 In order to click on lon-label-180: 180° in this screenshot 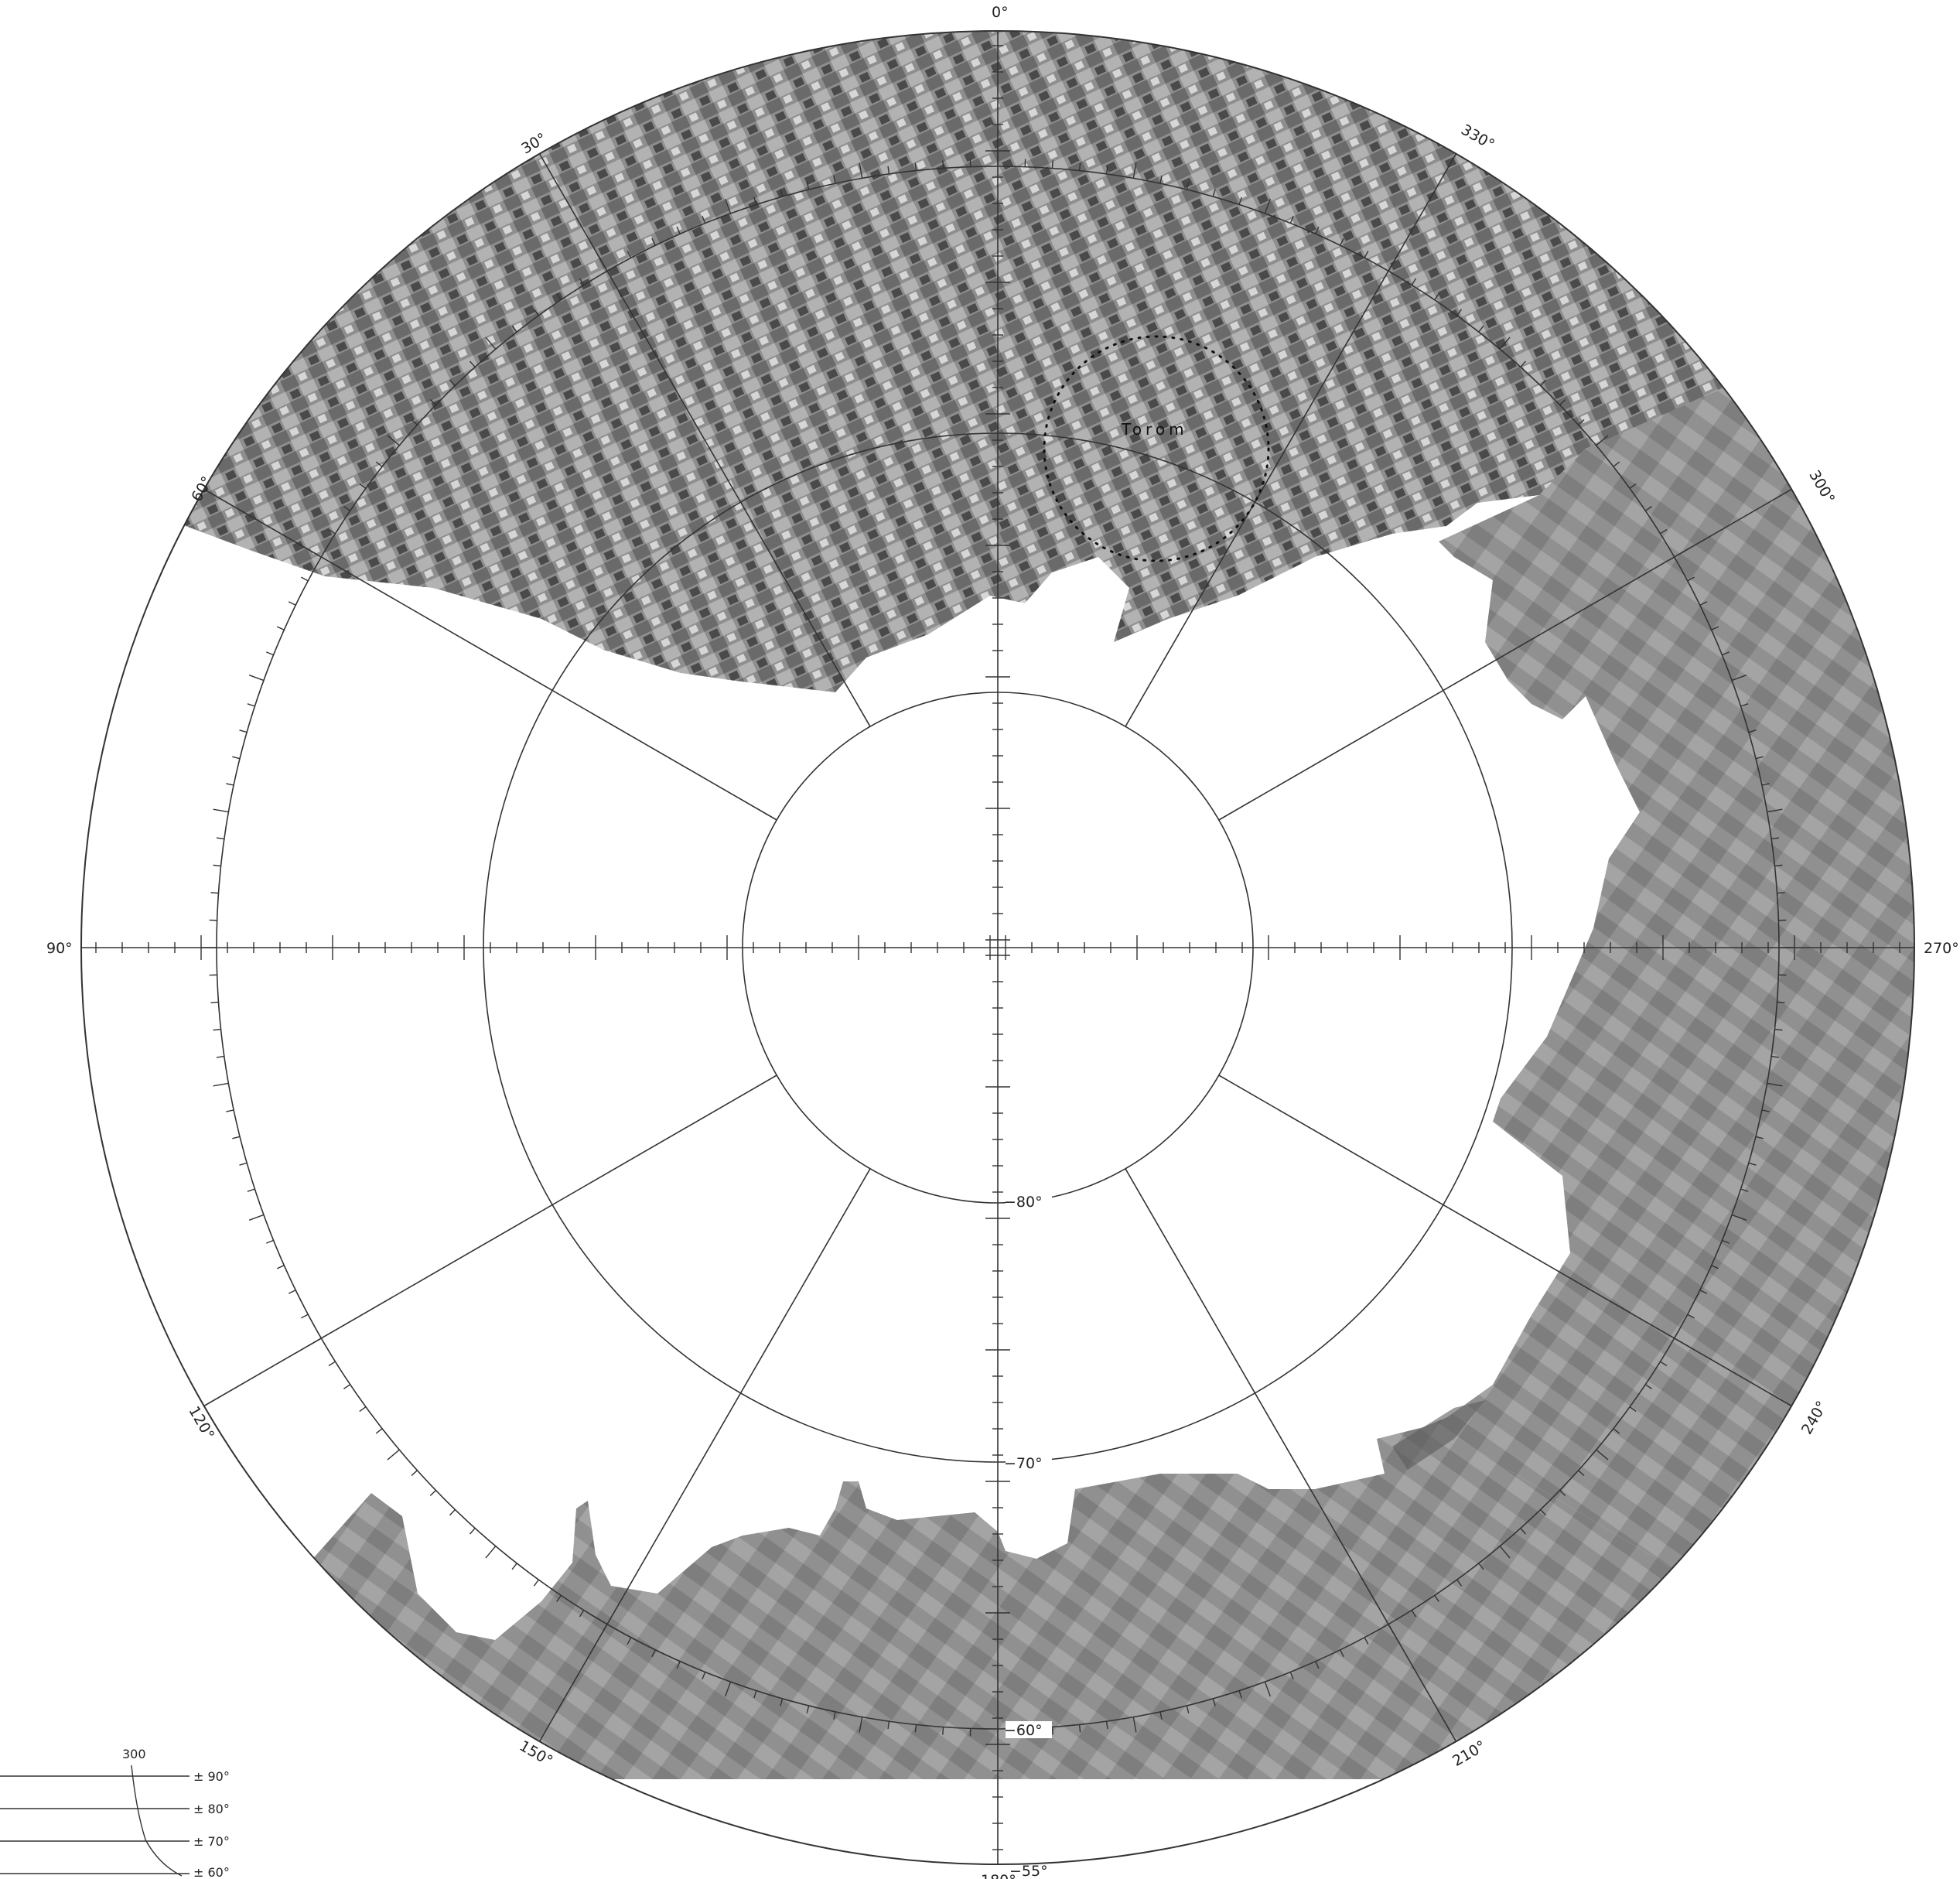, I will do `click(999, 1875)`.